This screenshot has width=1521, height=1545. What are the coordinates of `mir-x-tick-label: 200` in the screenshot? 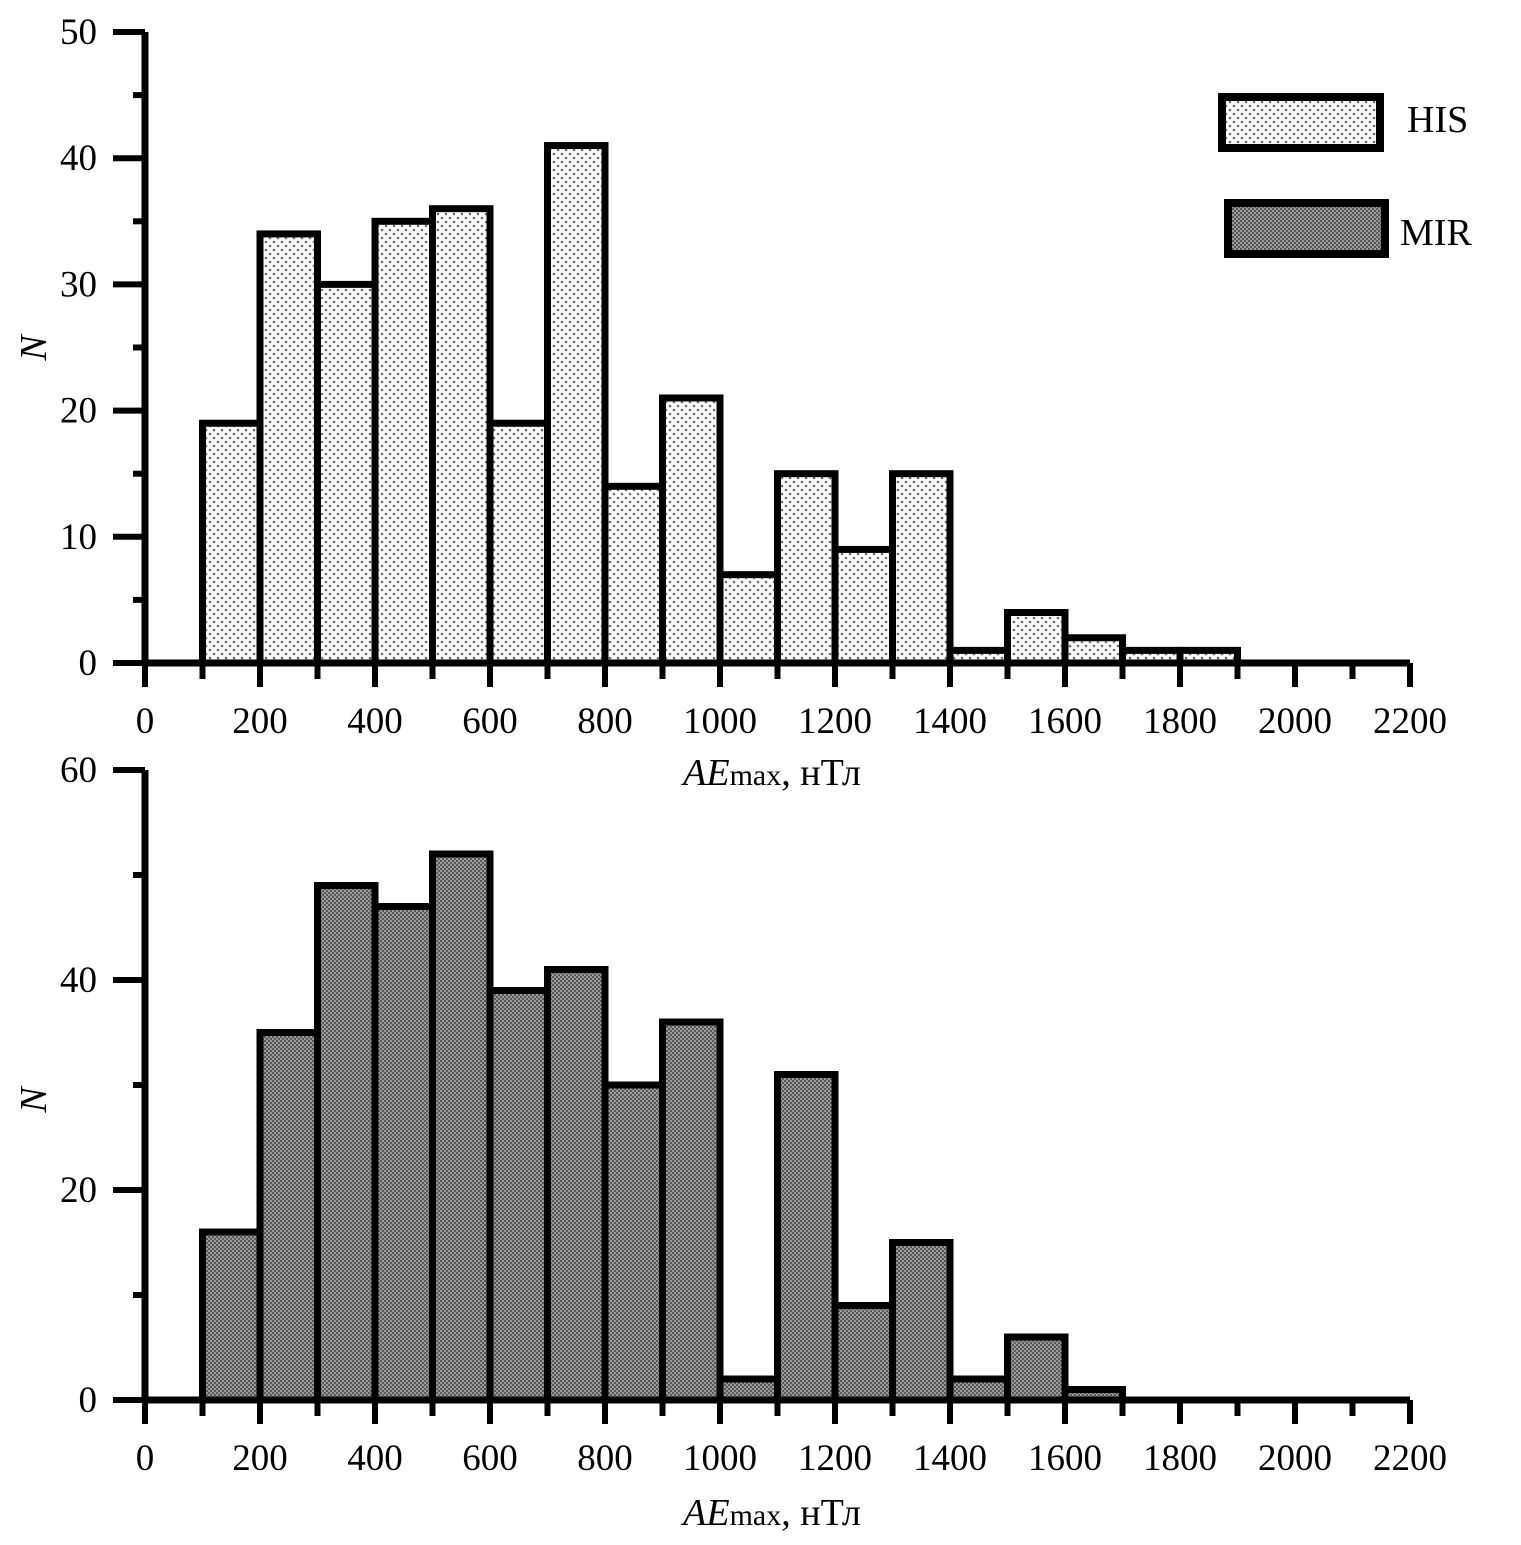 It's located at (260, 1458).